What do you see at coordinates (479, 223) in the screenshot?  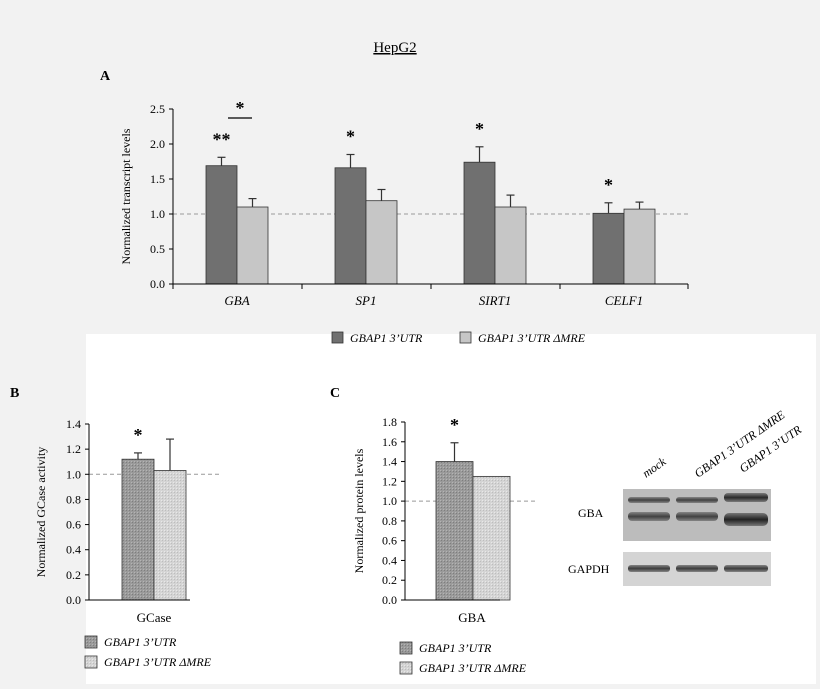 I see `bar-a-sirt1-s1` at bounding box center [479, 223].